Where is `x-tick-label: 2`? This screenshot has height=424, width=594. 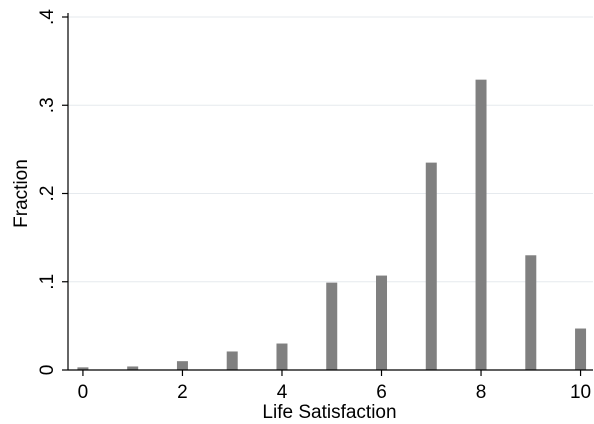 x-tick-label: 2 is located at coordinates (182, 392).